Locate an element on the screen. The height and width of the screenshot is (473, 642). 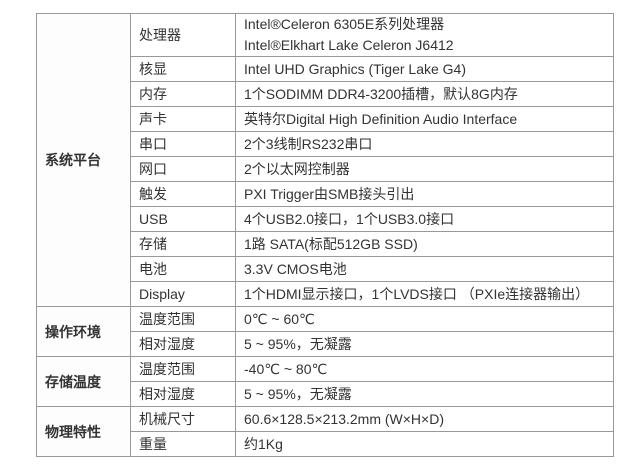
spec-label-usb: USB is located at coordinates (183, 219).